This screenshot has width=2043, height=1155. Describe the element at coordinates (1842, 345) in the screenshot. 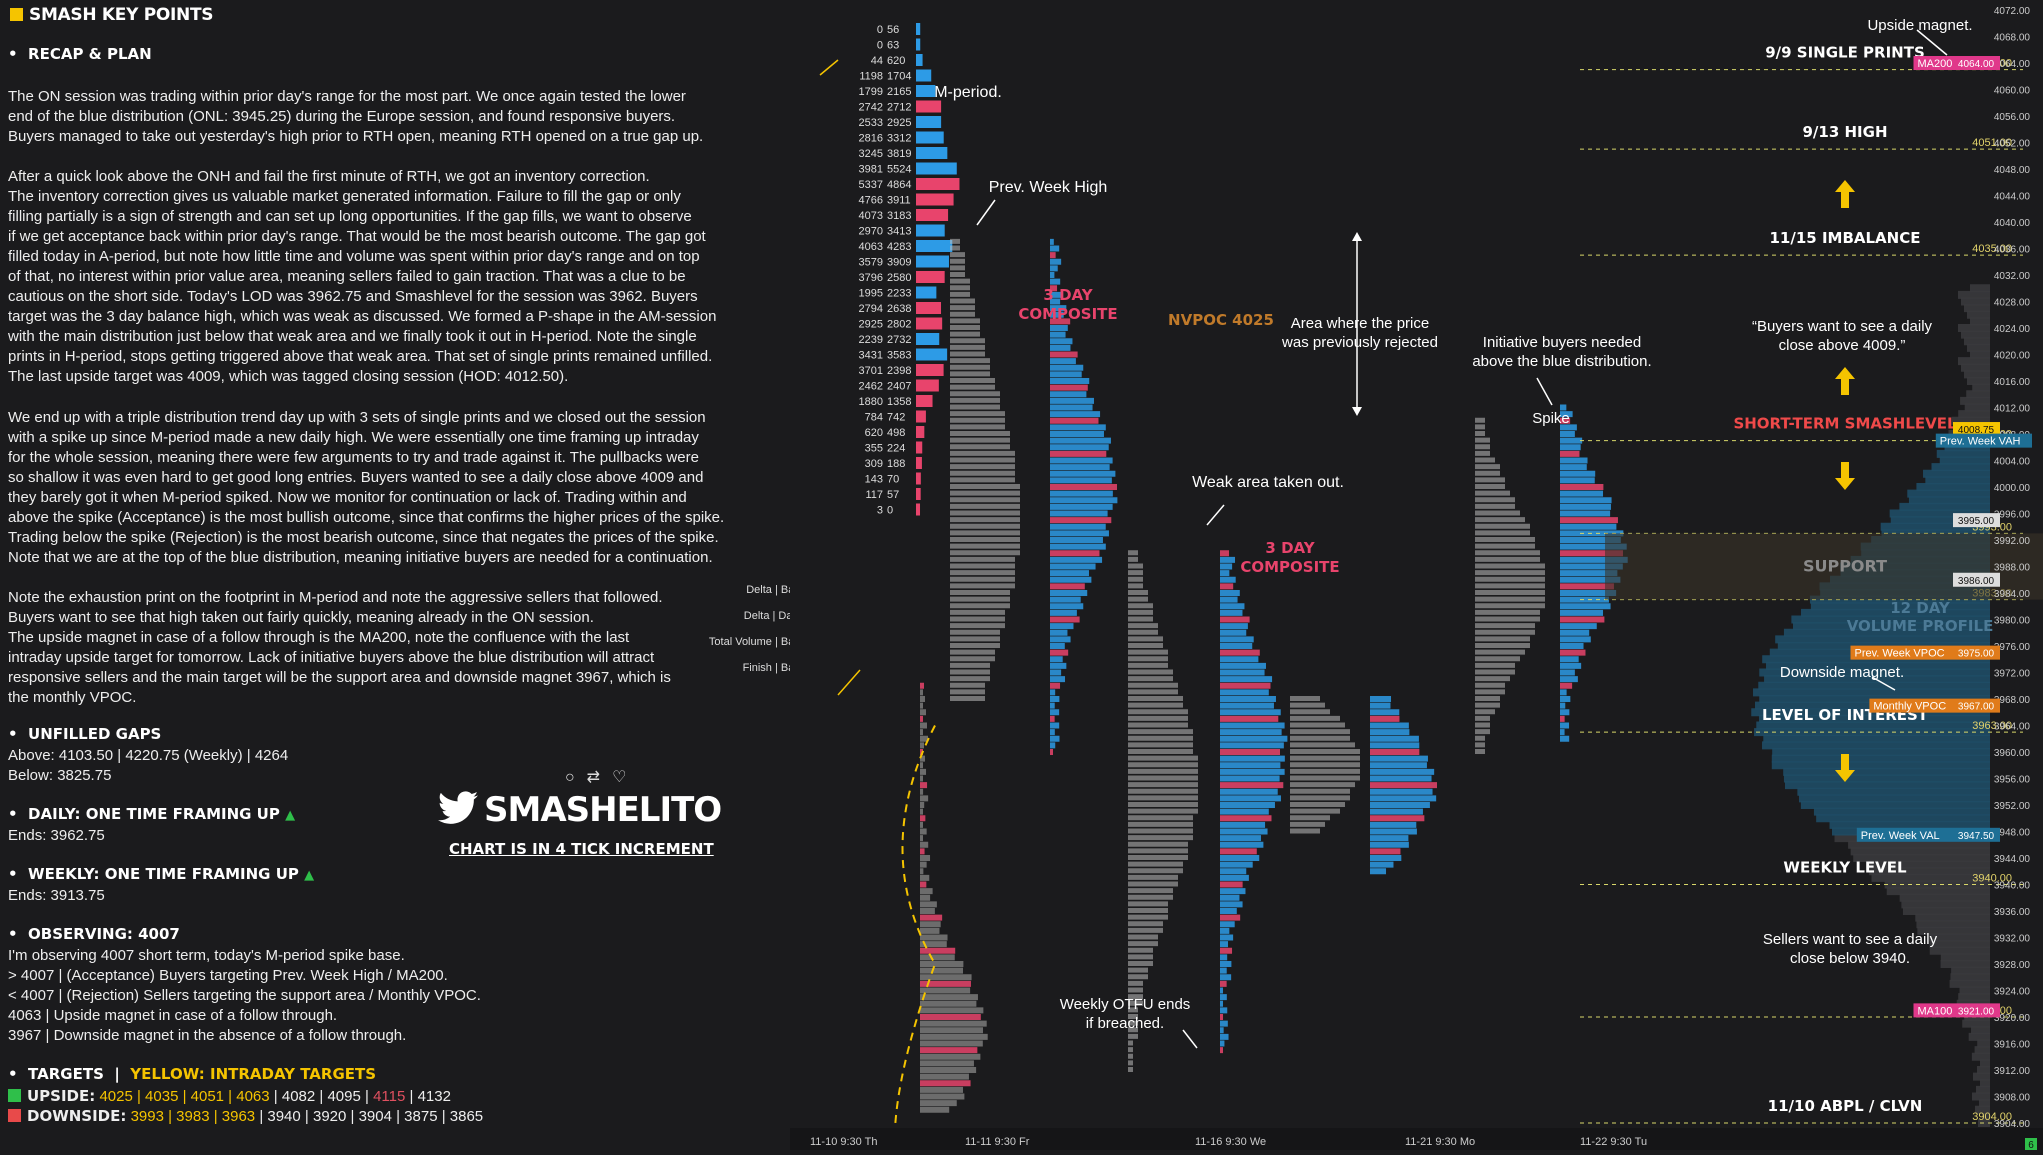

I see `annotation-buyers-close: close above 4009.”` at that location.